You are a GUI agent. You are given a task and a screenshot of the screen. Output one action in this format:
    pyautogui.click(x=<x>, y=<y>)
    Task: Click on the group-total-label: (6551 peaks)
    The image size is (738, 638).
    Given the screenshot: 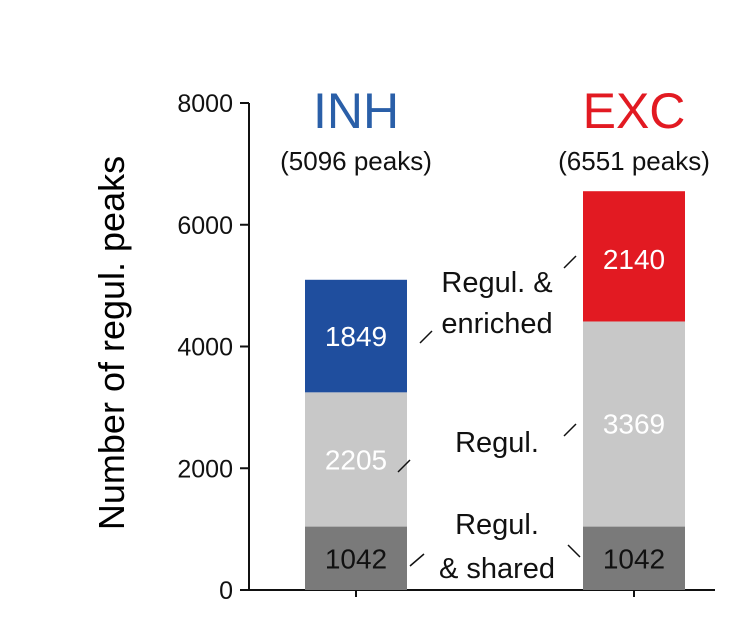 What is the action you would take?
    pyautogui.click(x=634, y=161)
    